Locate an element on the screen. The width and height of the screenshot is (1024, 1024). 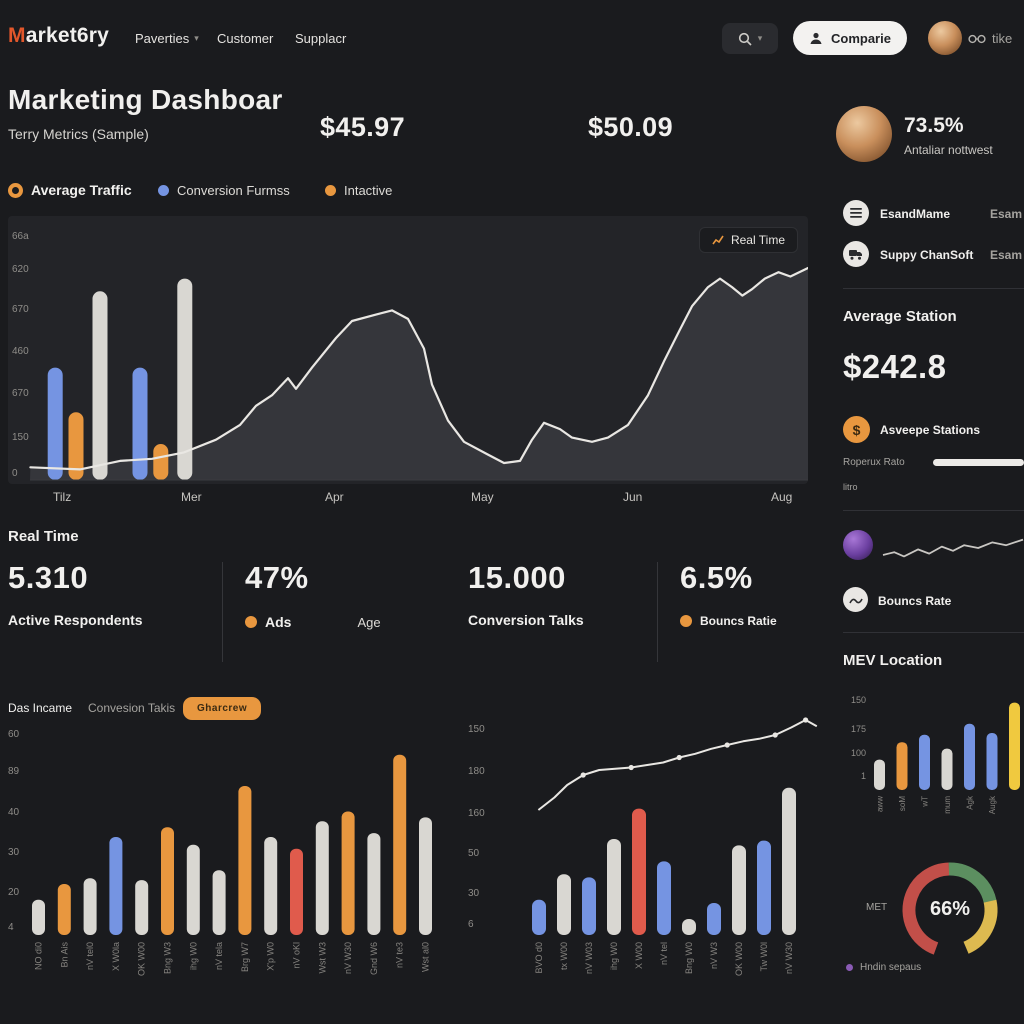
axis-label: OK W00 is located at coordinates (142, 959).